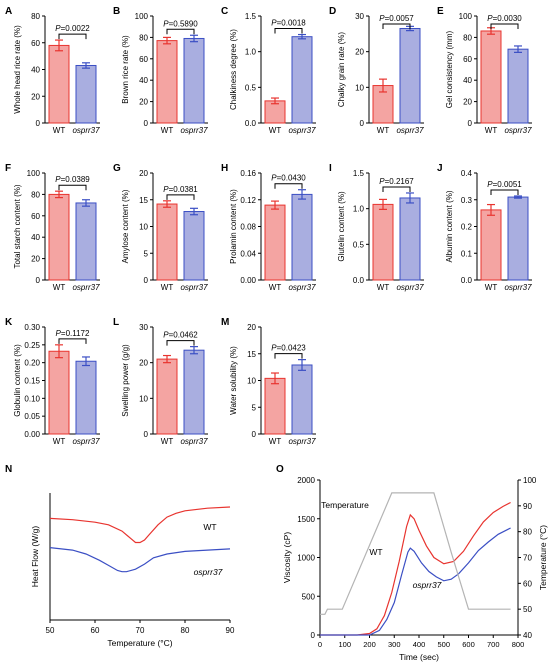 The height and width of the screenshot is (669, 550). I want to click on panel-letter: N, so click(8, 469).